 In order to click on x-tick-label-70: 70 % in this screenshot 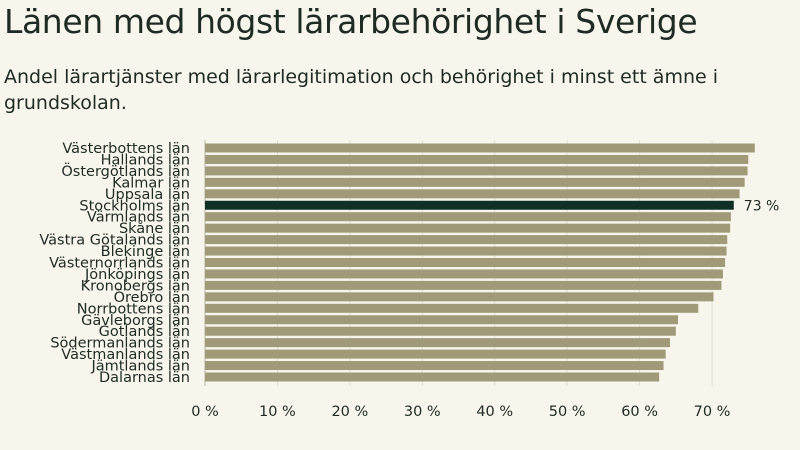, I will do `click(712, 412)`.